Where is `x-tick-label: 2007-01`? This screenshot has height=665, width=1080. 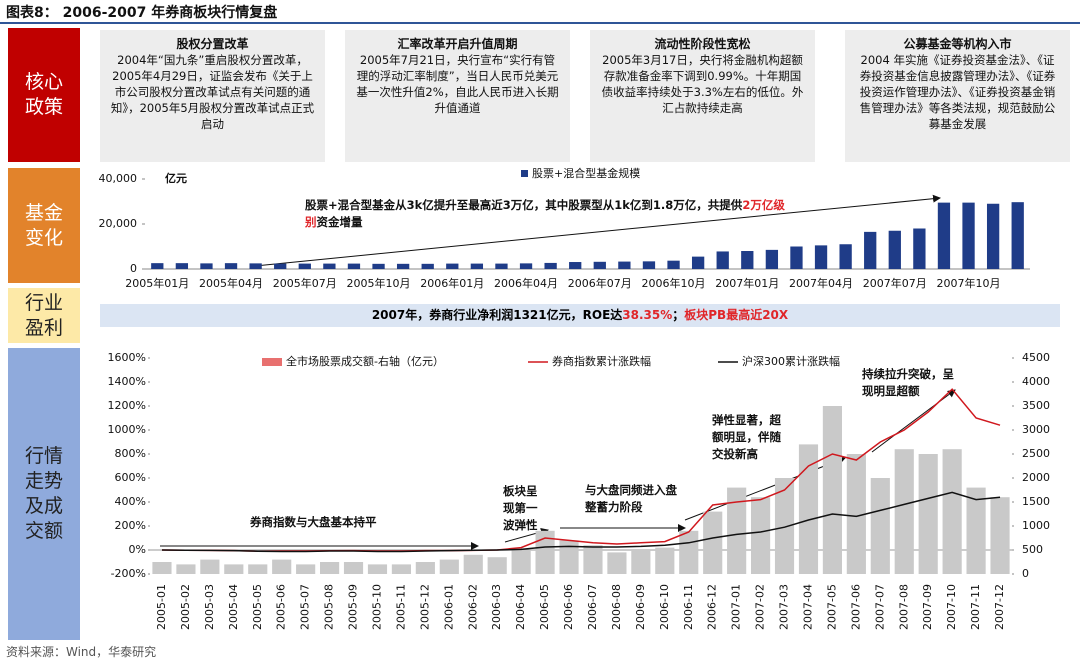
x-tick-label: 2007-01 is located at coordinates (736, 607).